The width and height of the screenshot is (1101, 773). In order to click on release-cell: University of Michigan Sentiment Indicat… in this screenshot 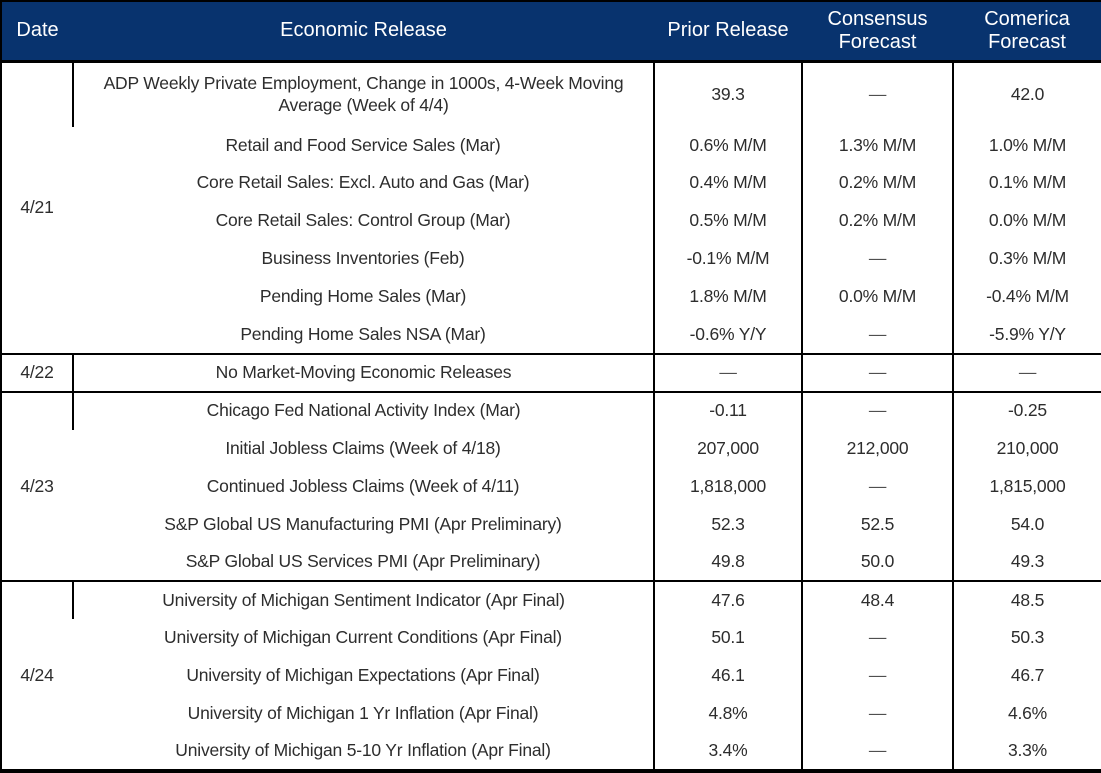, I will do `click(363, 600)`.